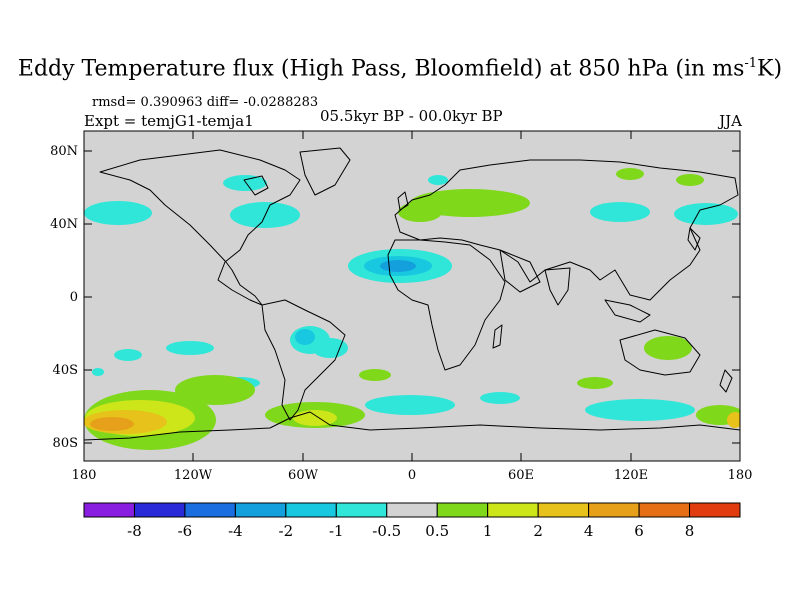  I want to click on colorbar-label: 6, so click(639, 531).